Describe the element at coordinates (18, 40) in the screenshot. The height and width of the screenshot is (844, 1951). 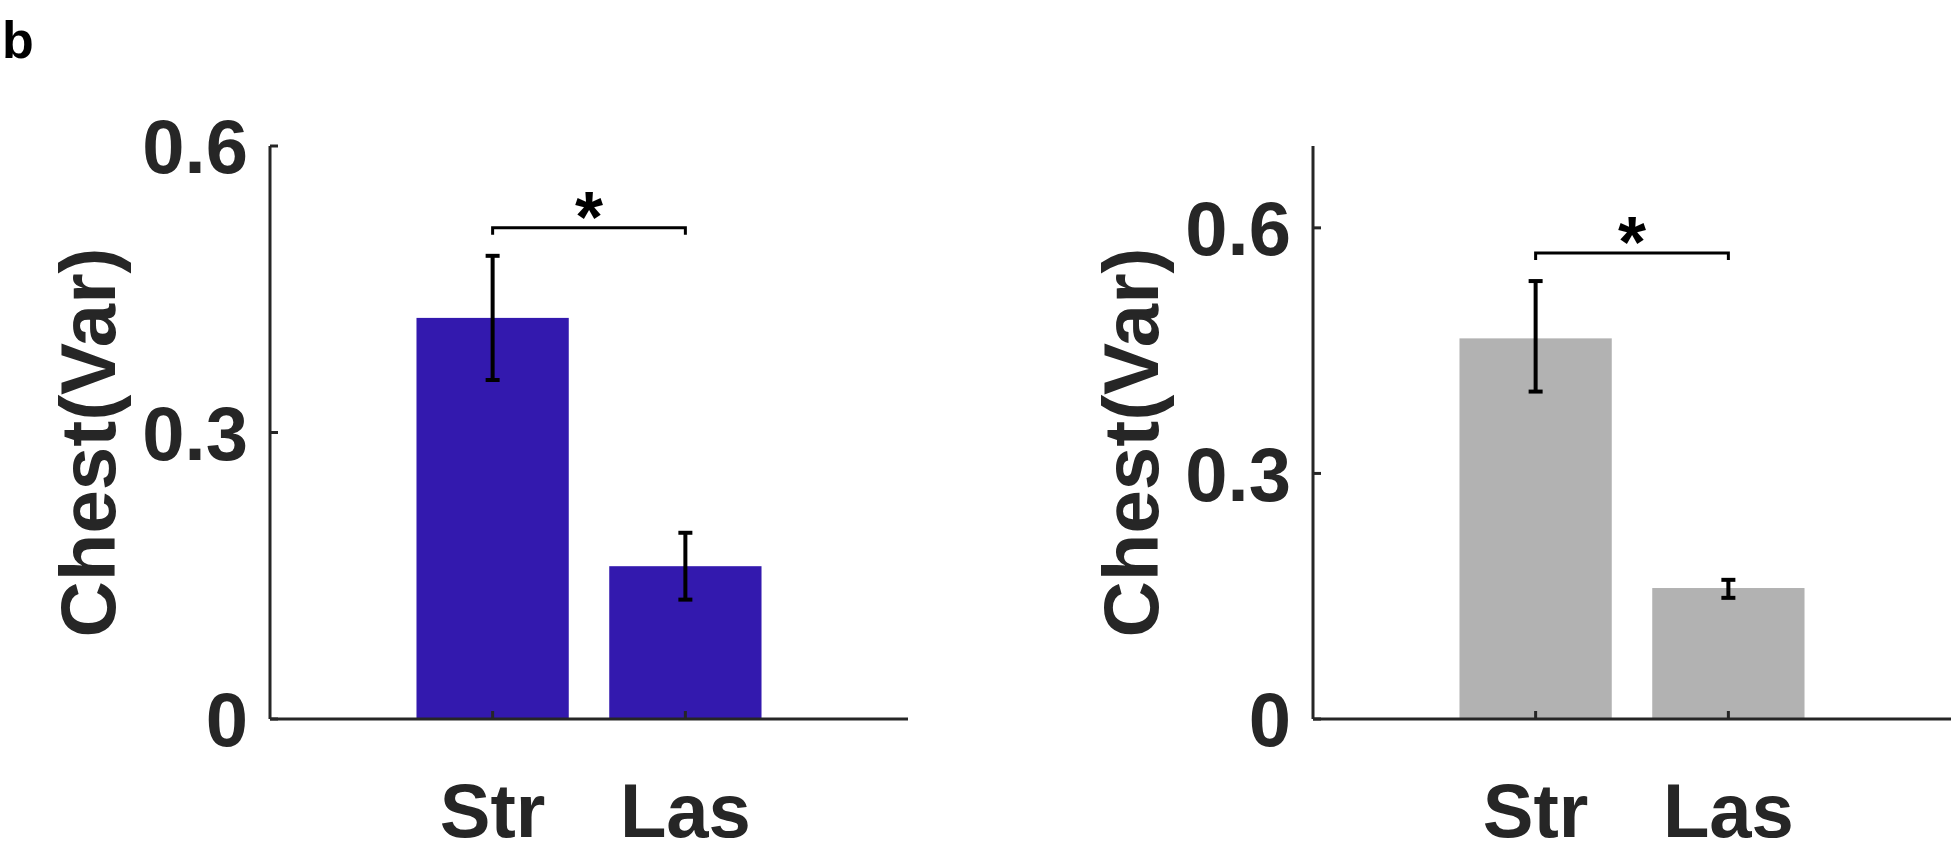
I see `text: b` at that location.